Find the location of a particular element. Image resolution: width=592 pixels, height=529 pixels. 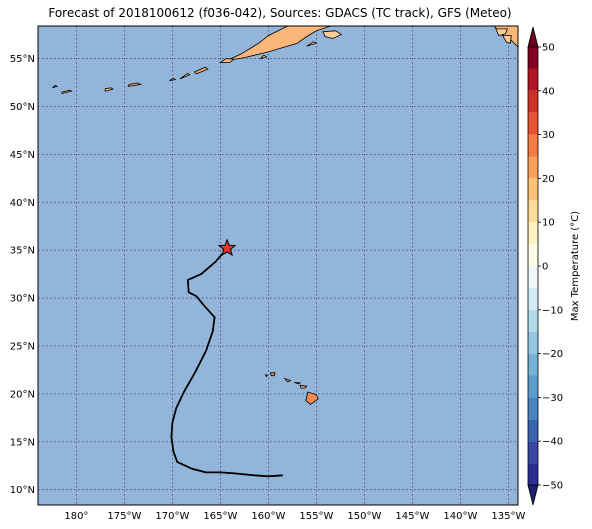

land-hawaii-big-island is located at coordinates (312, 398).